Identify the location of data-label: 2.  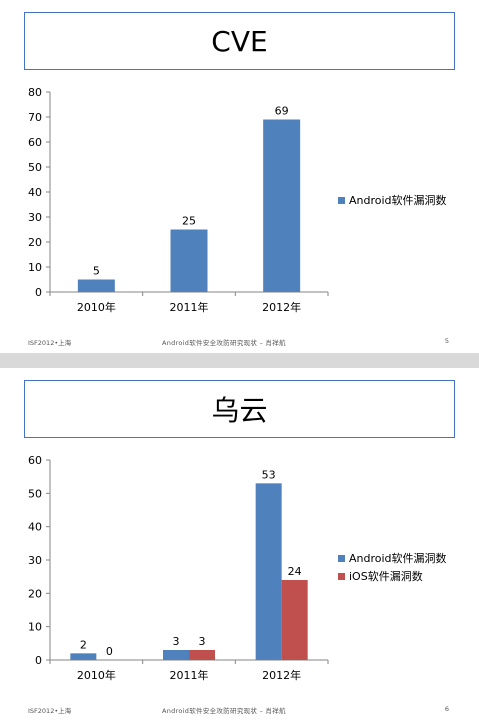
(83, 644).